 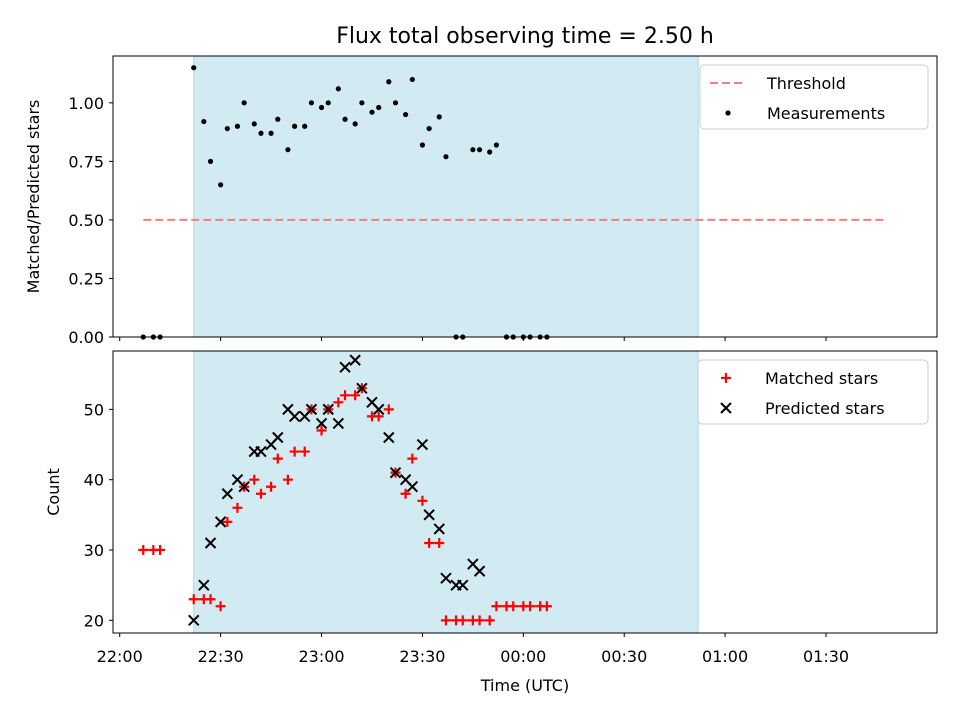 I want to click on y-axis-label: Count, so click(x=53, y=492).